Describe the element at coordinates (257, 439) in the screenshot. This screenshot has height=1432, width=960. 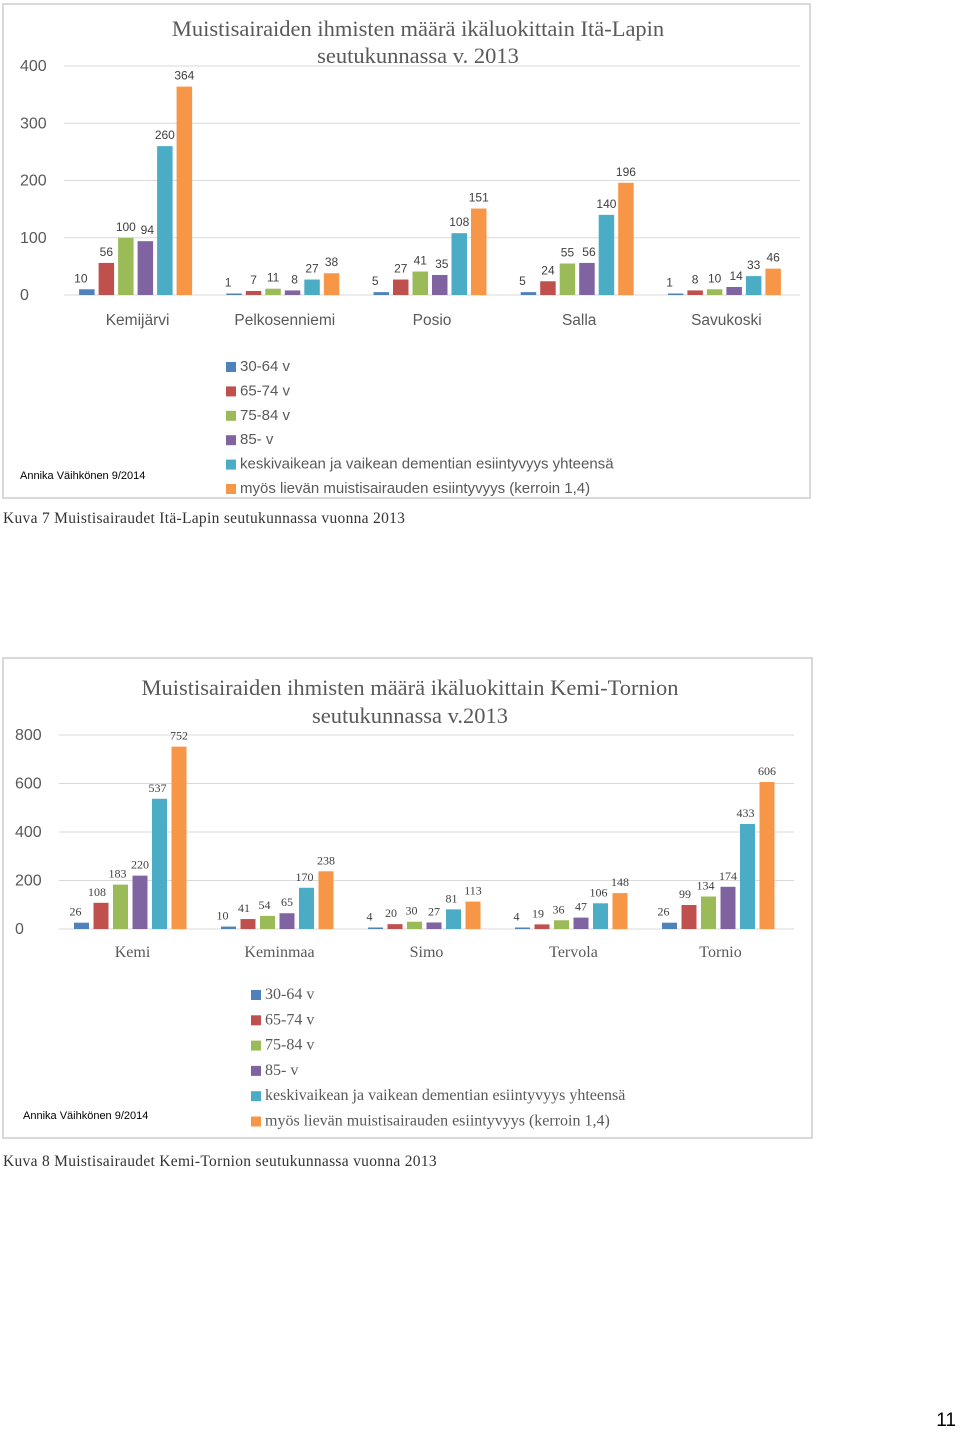
I see `chart1-legend-label: 85- v` at that location.